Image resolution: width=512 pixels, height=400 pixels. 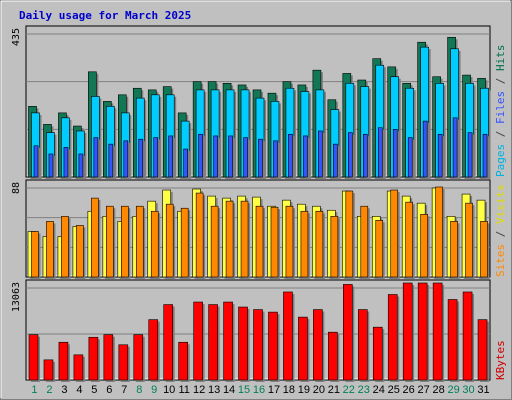 I want to click on day-label: 31, so click(x=483, y=390).